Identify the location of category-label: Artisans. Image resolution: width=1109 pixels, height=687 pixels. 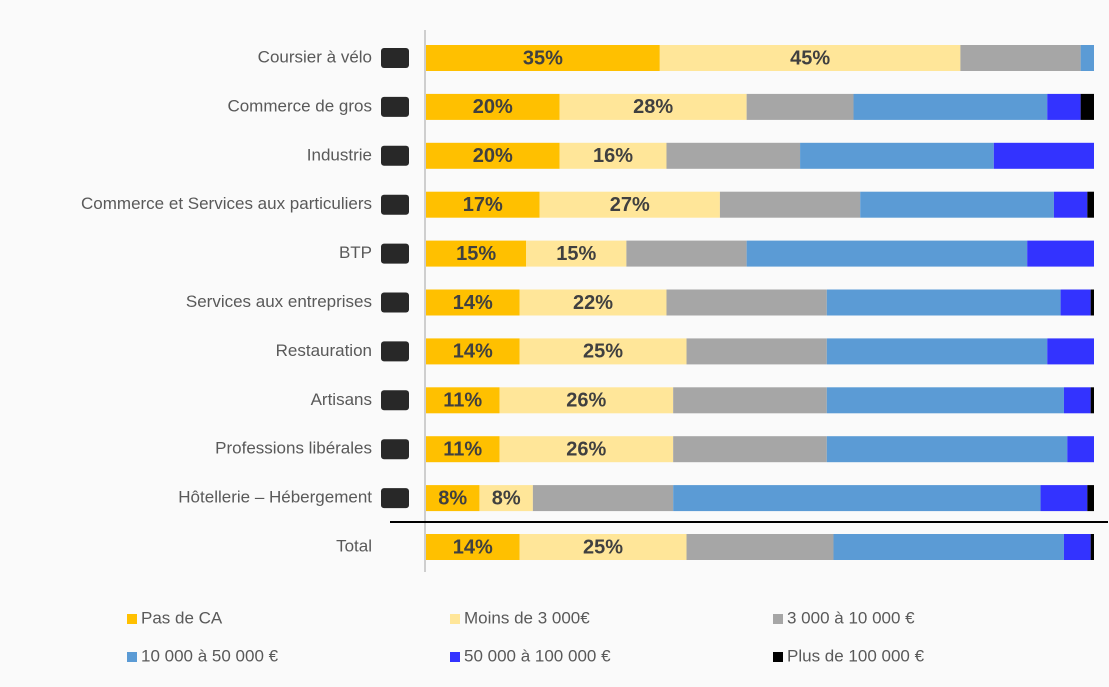
(341, 399).